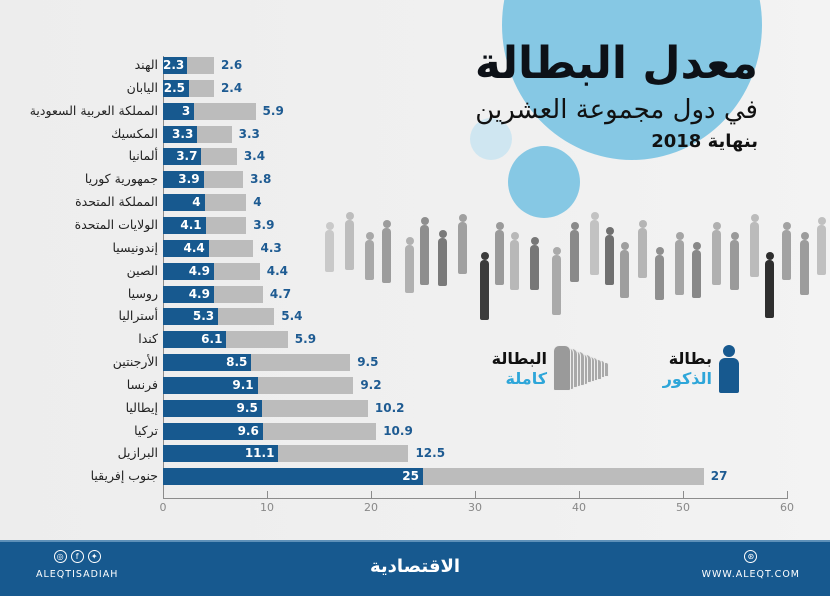  Describe the element at coordinates (415, 476) in the screenshot. I see `chart-row: جنوب إفريقيا 25 27` at that location.